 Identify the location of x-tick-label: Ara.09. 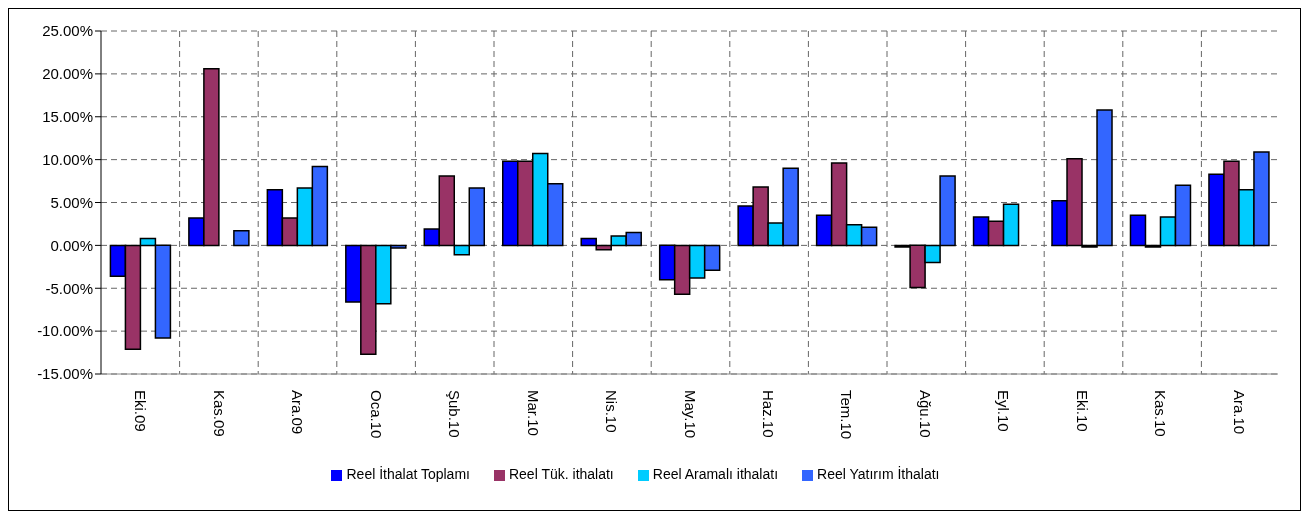
(298, 412).